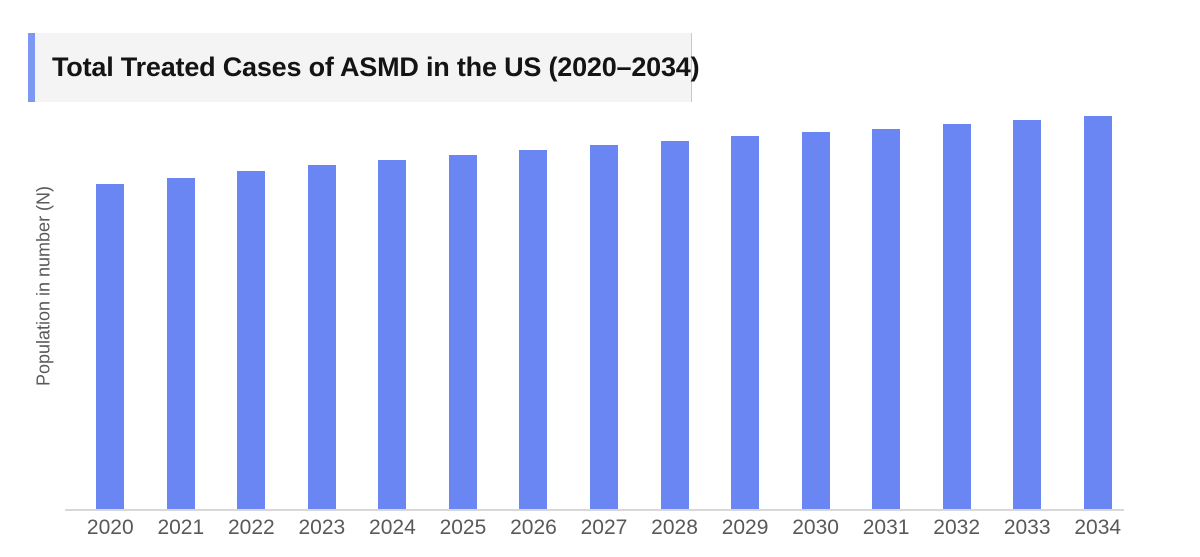 This screenshot has width=1200, height=557. I want to click on x-tick-label-2026: 2026, so click(533, 527).